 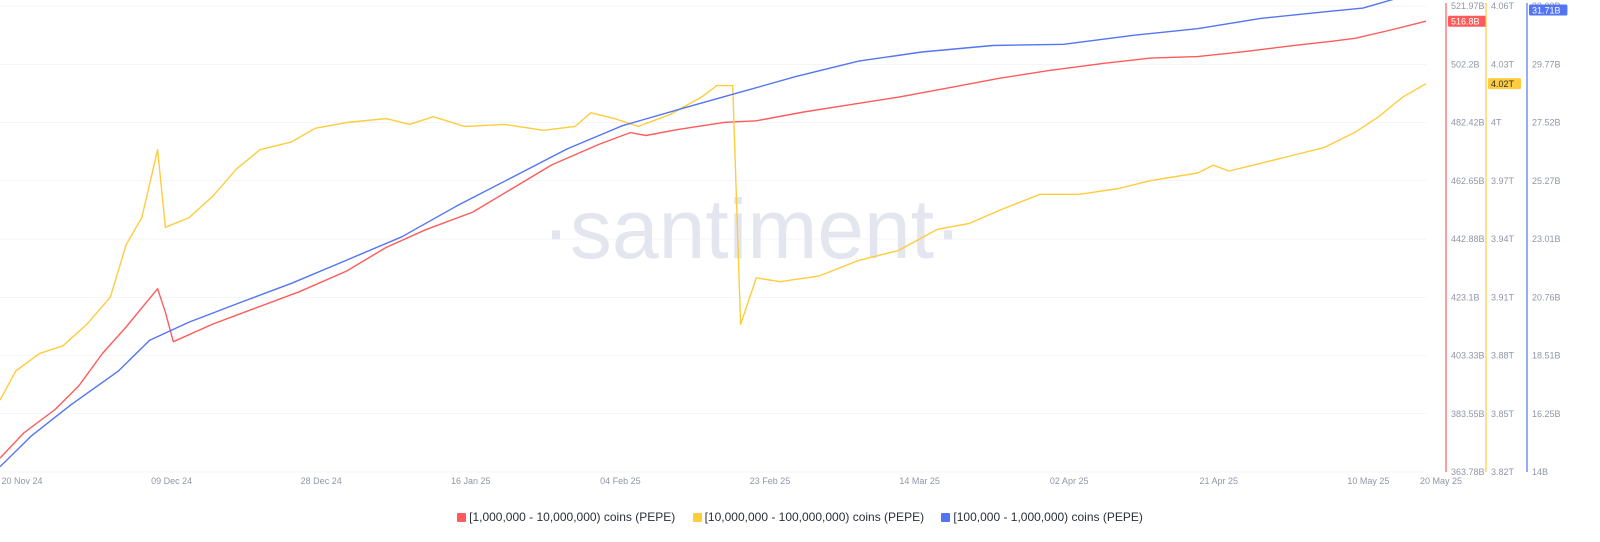 I want to click on axis-tick-label-blue: 18.51B, so click(x=1546, y=356).